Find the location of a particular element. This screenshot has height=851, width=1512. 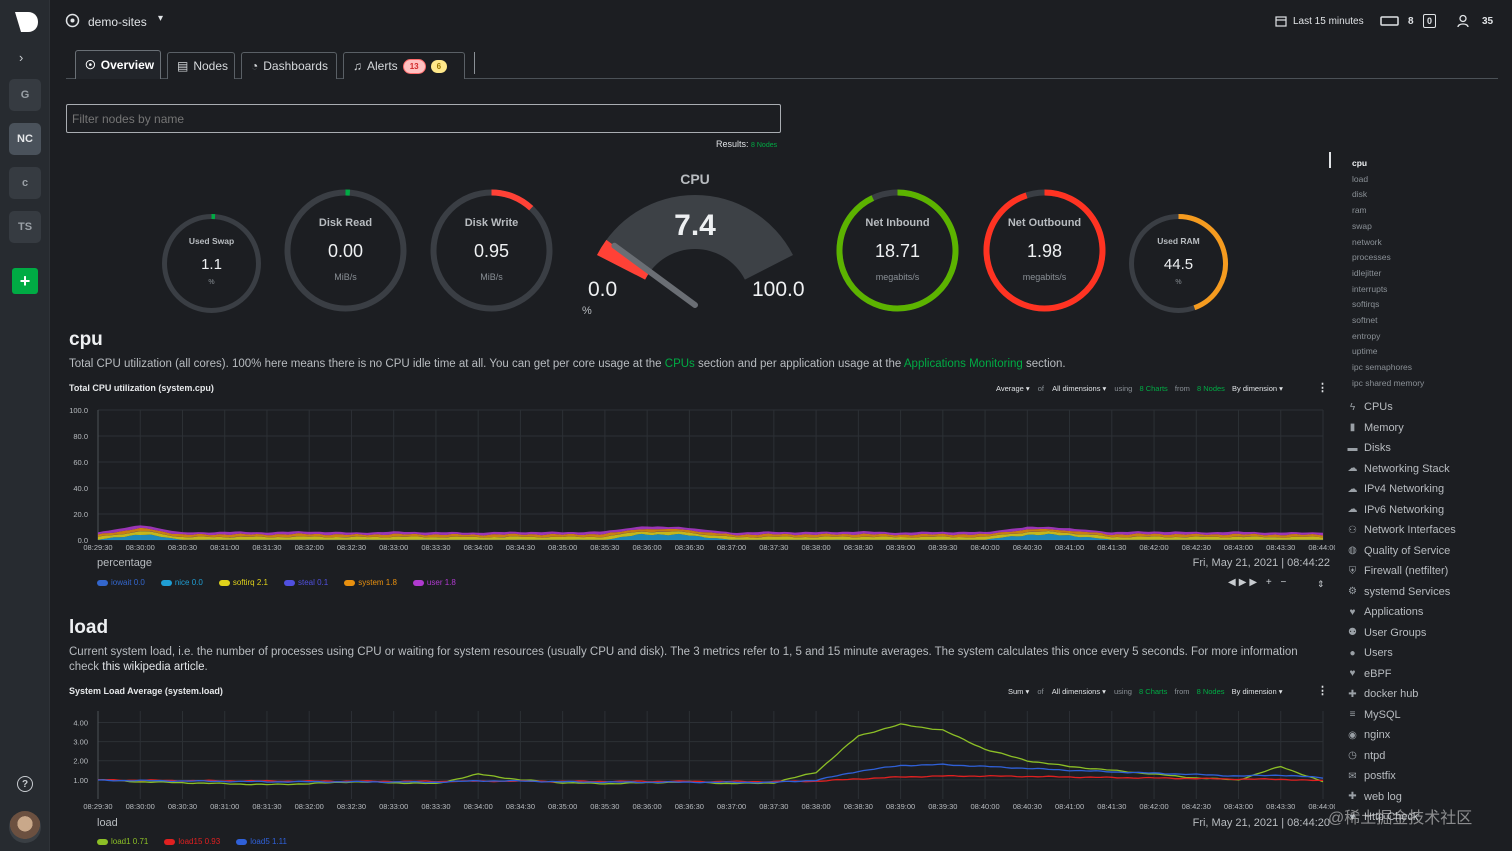

nav-group-ebpf: ♥ eBPF is located at coordinates (1369, 674).